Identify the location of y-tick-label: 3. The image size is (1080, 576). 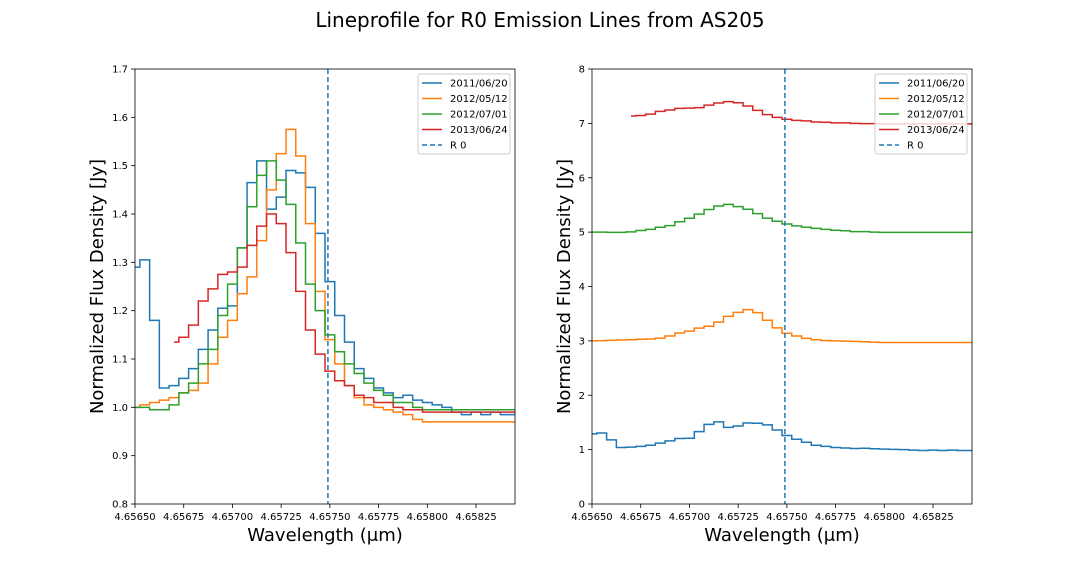
(582, 341).